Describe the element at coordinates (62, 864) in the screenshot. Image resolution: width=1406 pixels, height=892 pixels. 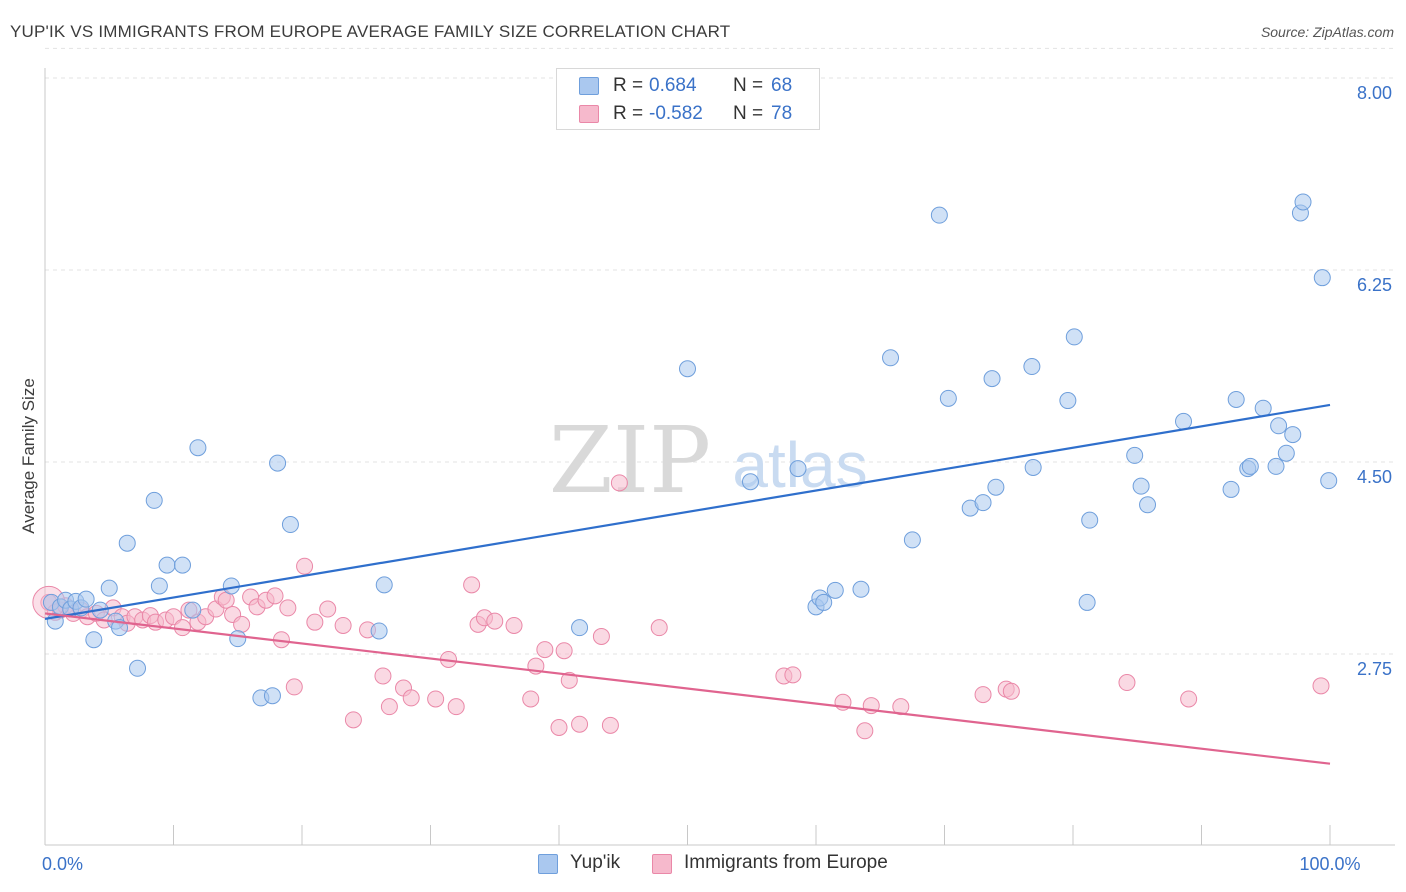
I see `x-tick-label-min: 0.0%` at that location.